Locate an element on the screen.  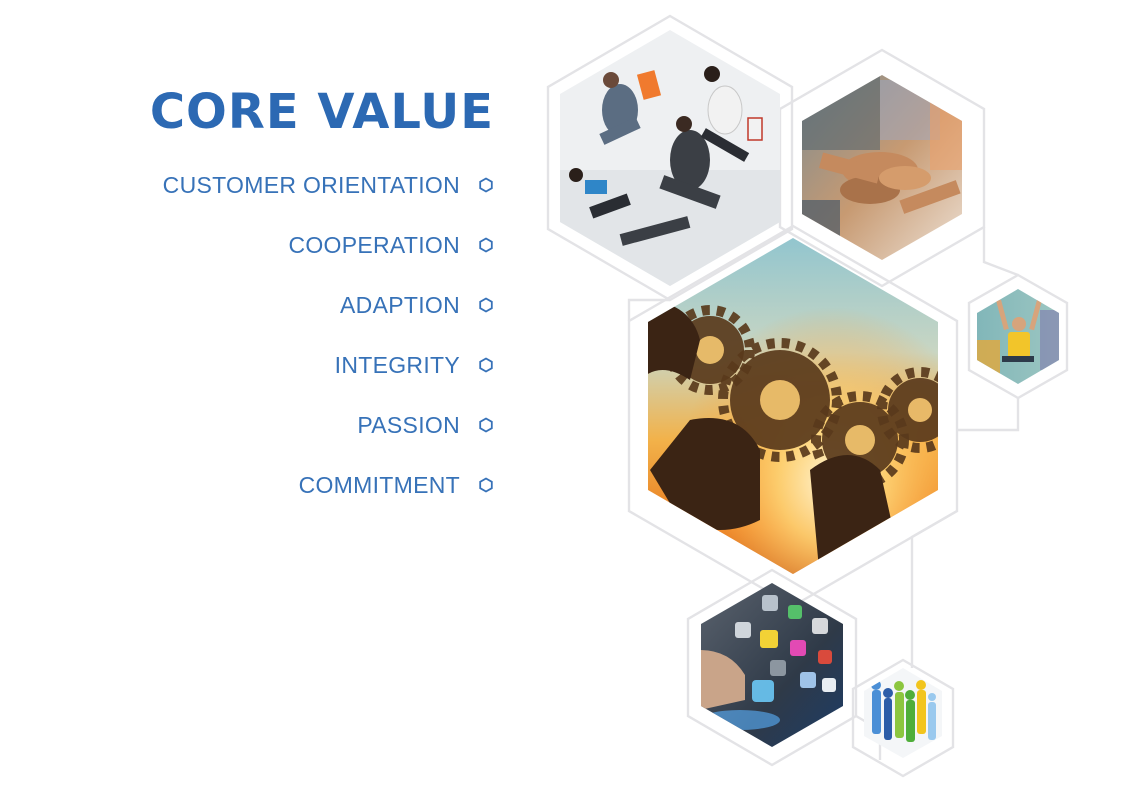
value-label: ADAPTION is located at coordinates (400, 304).